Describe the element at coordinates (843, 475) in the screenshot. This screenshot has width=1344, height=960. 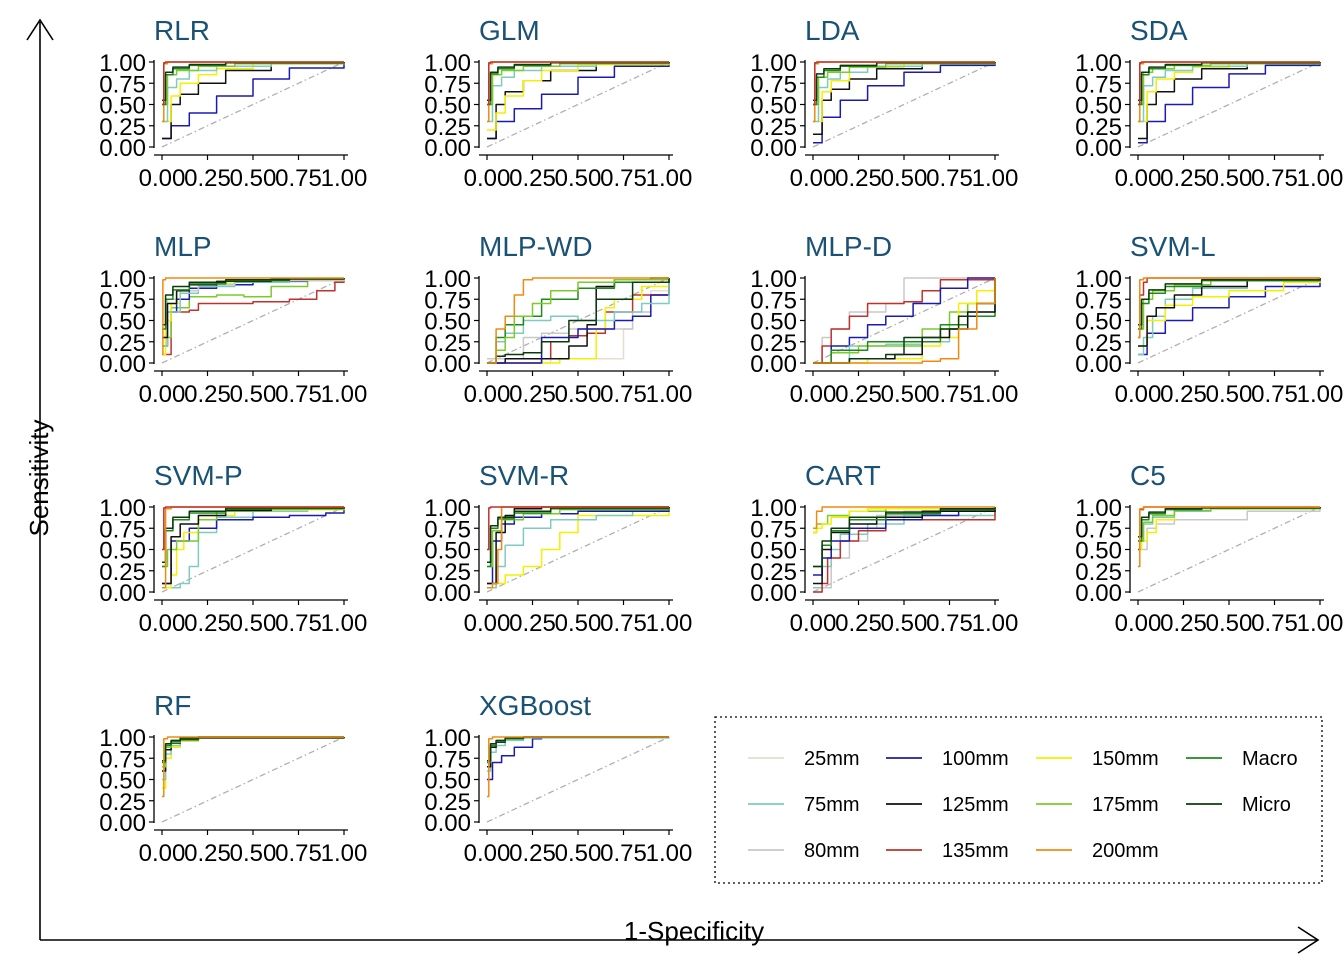
I see `panel-title: CART` at that location.